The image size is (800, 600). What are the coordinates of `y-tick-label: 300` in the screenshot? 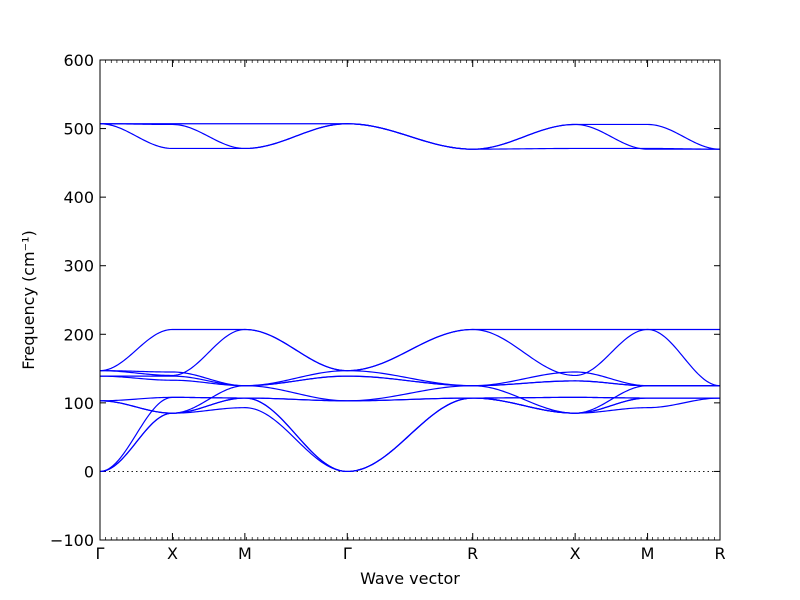 It's located at (78, 266).